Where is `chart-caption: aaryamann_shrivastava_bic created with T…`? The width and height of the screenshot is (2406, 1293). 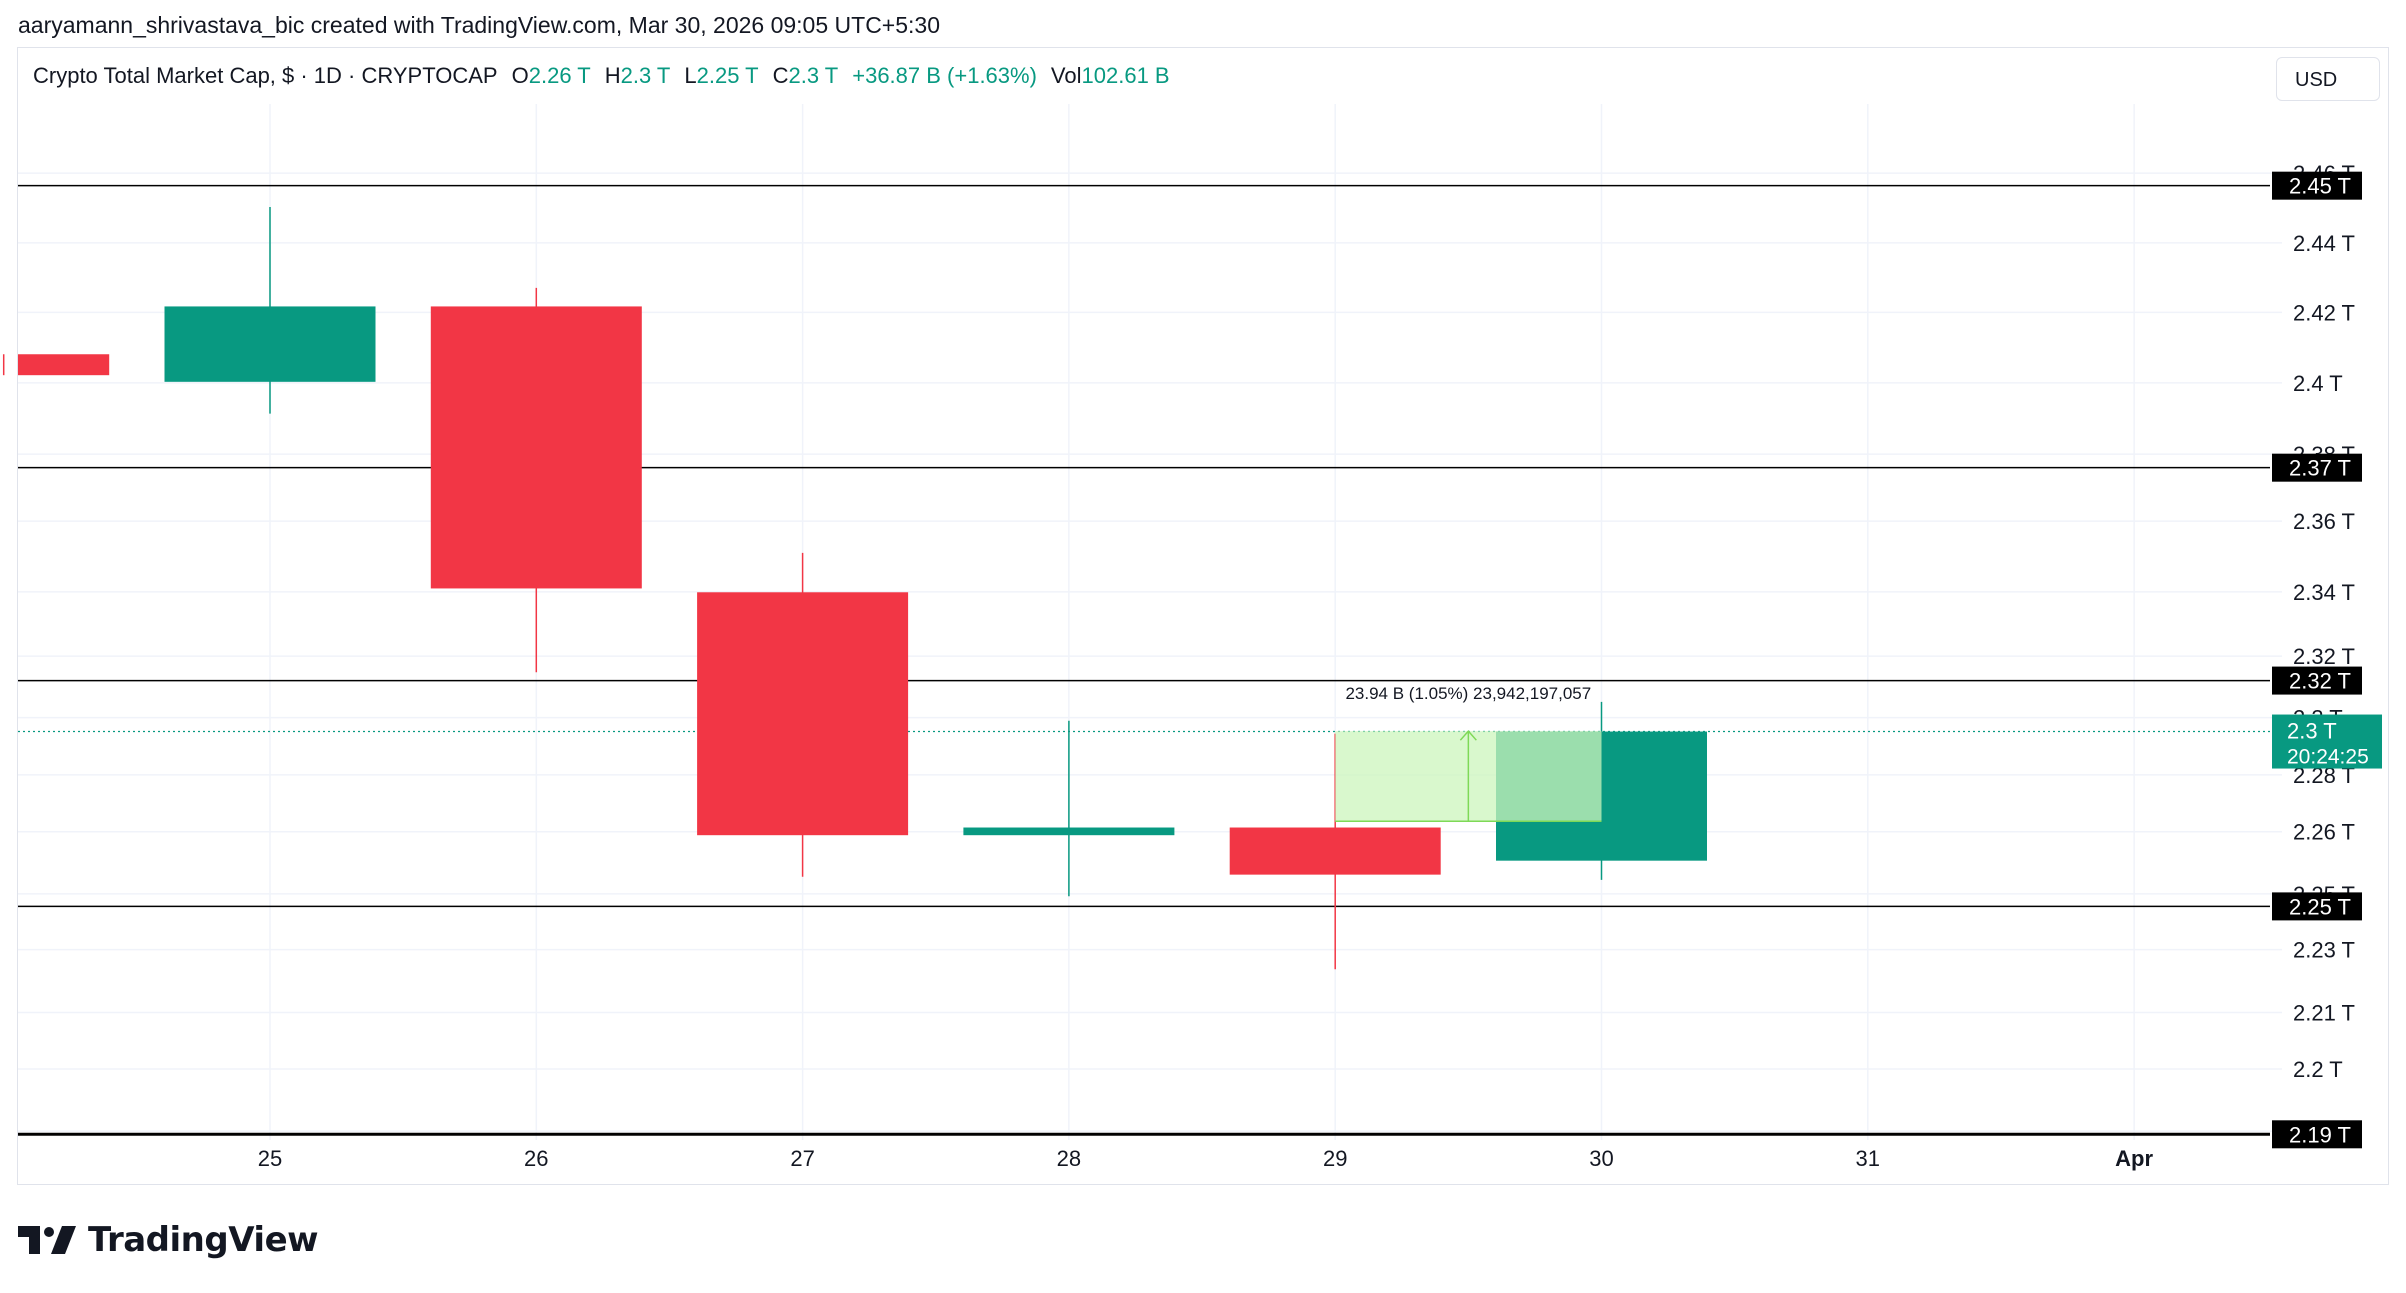
chart-caption: aaryamann_shrivastava_bic created with T… is located at coordinates (479, 25).